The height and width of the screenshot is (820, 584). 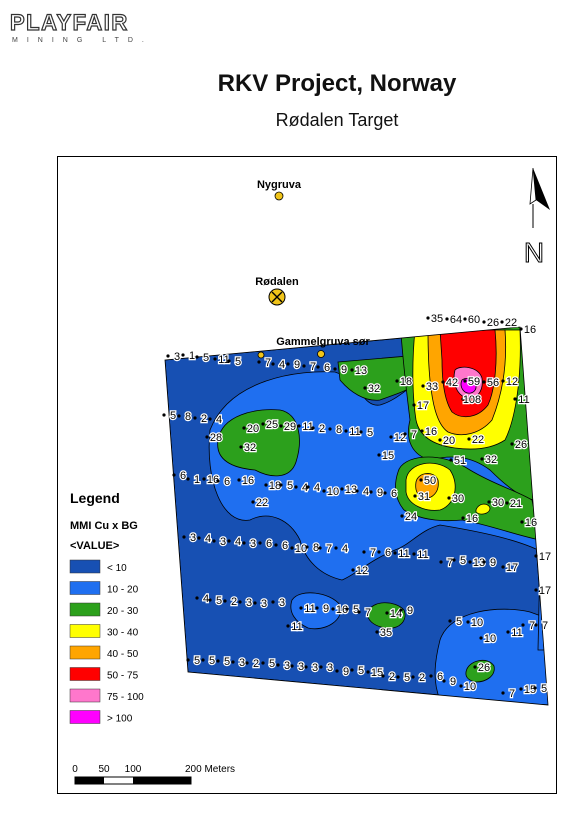 I want to click on sample-point: 60, so click(x=472, y=320).